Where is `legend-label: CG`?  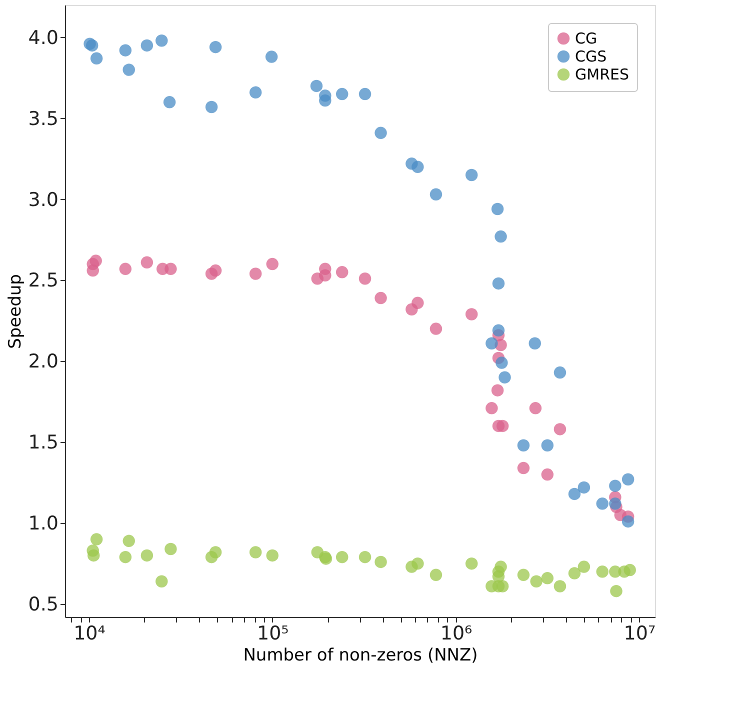 legend-label: CG is located at coordinates (586, 39).